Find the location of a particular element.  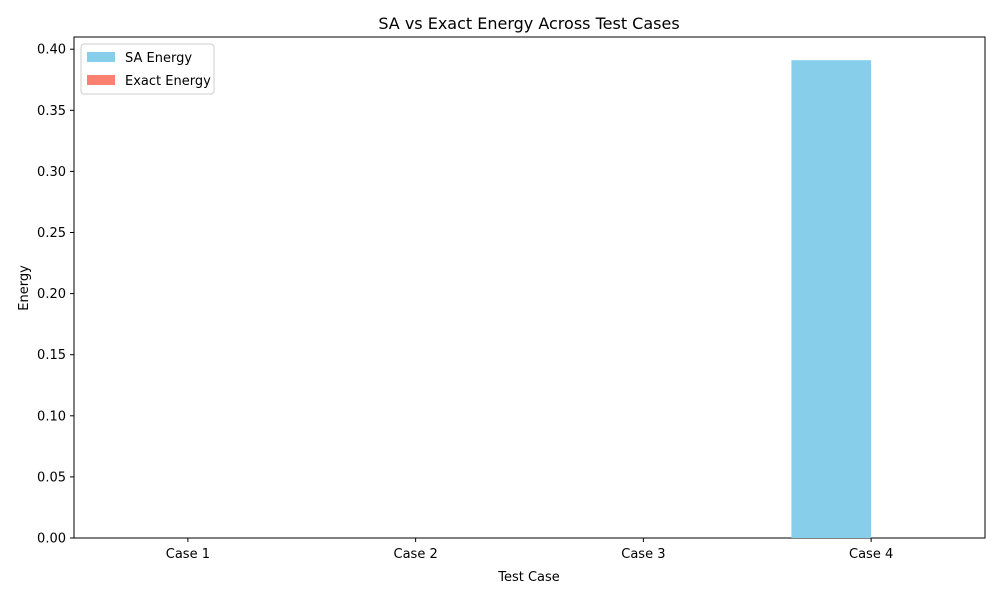

y-tick-label: 0.30 is located at coordinates (51, 172).